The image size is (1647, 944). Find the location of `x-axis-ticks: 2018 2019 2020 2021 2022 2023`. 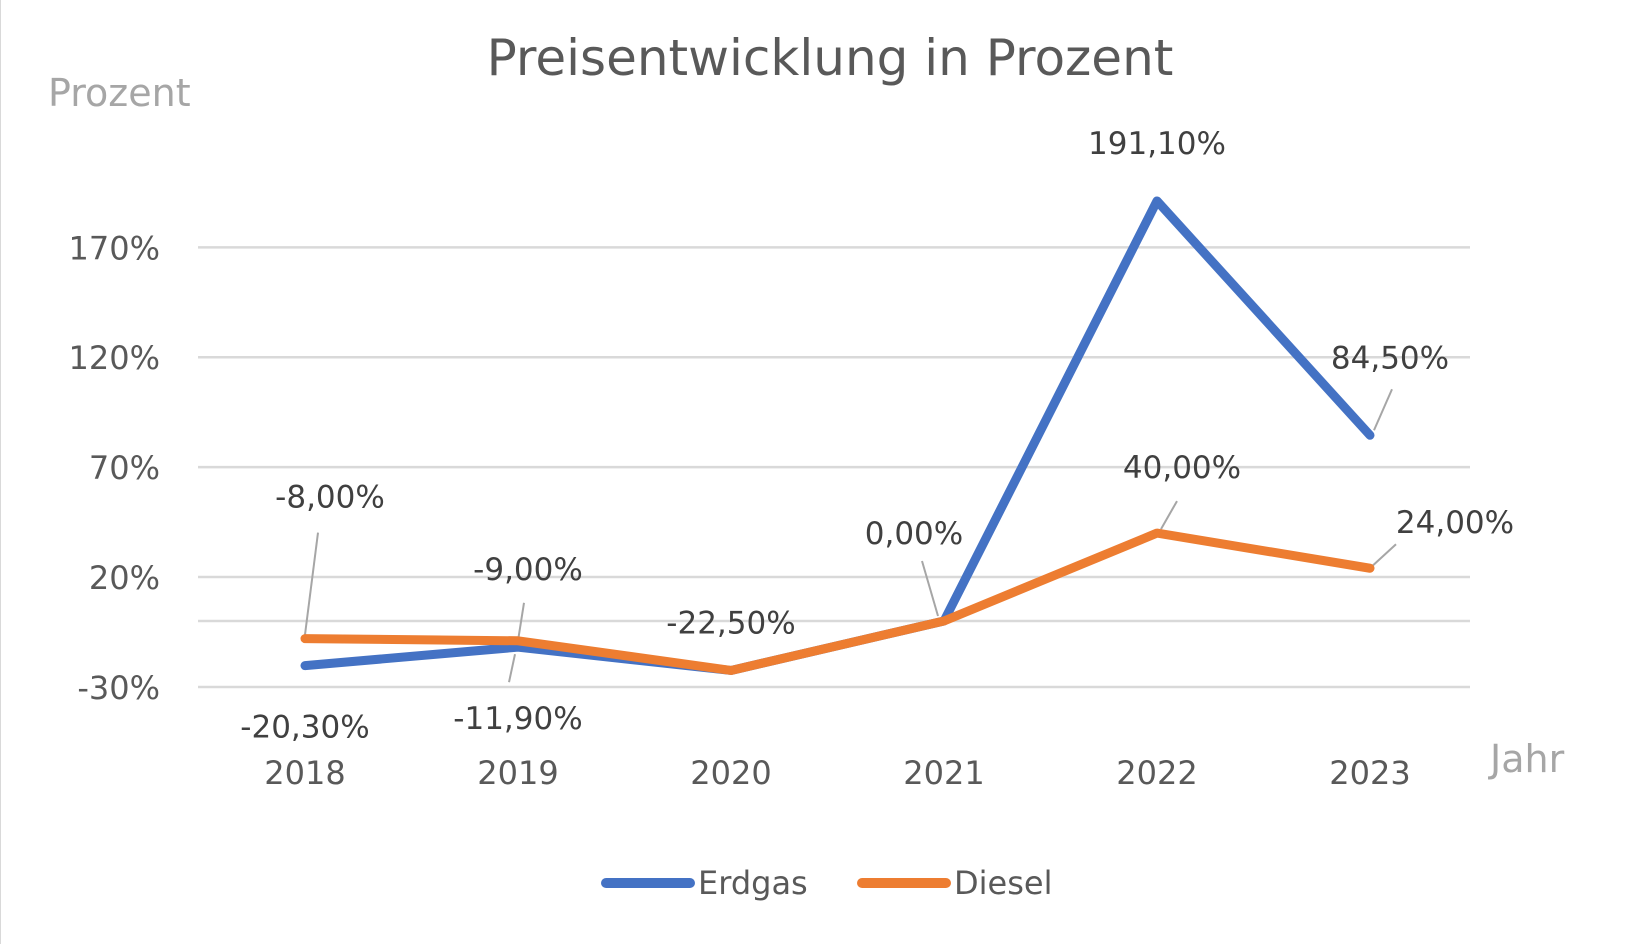

x-axis-ticks: 2018 2019 2020 2021 2022 2023 is located at coordinates (837, 773).